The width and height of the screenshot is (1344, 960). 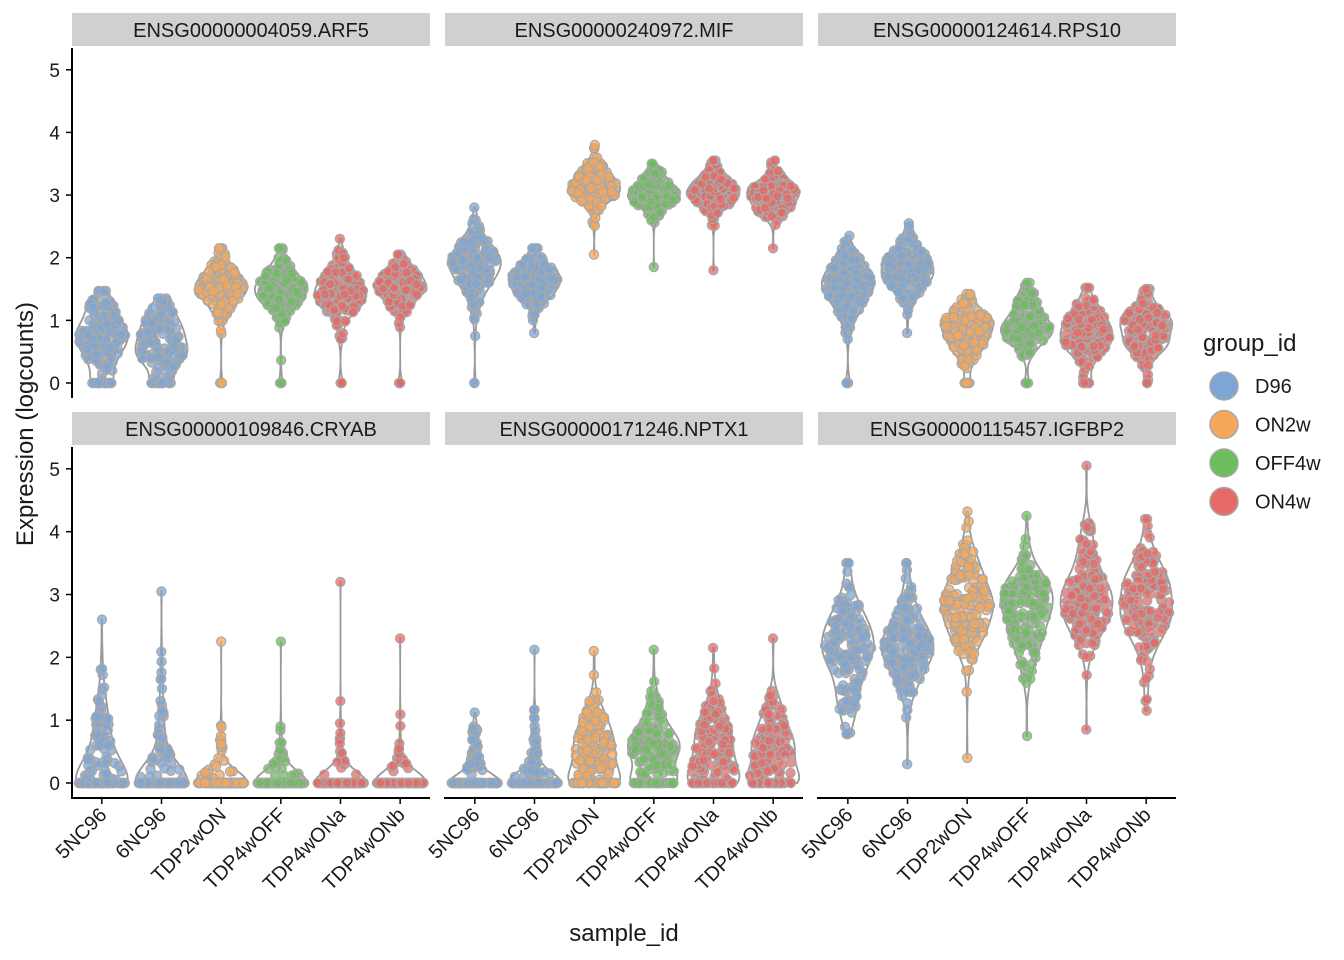 What do you see at coordinates (624, 201) in the screenshot?
I see `facet-panel: ENSG00000240972.MIF` at bounding box center [624, 201].